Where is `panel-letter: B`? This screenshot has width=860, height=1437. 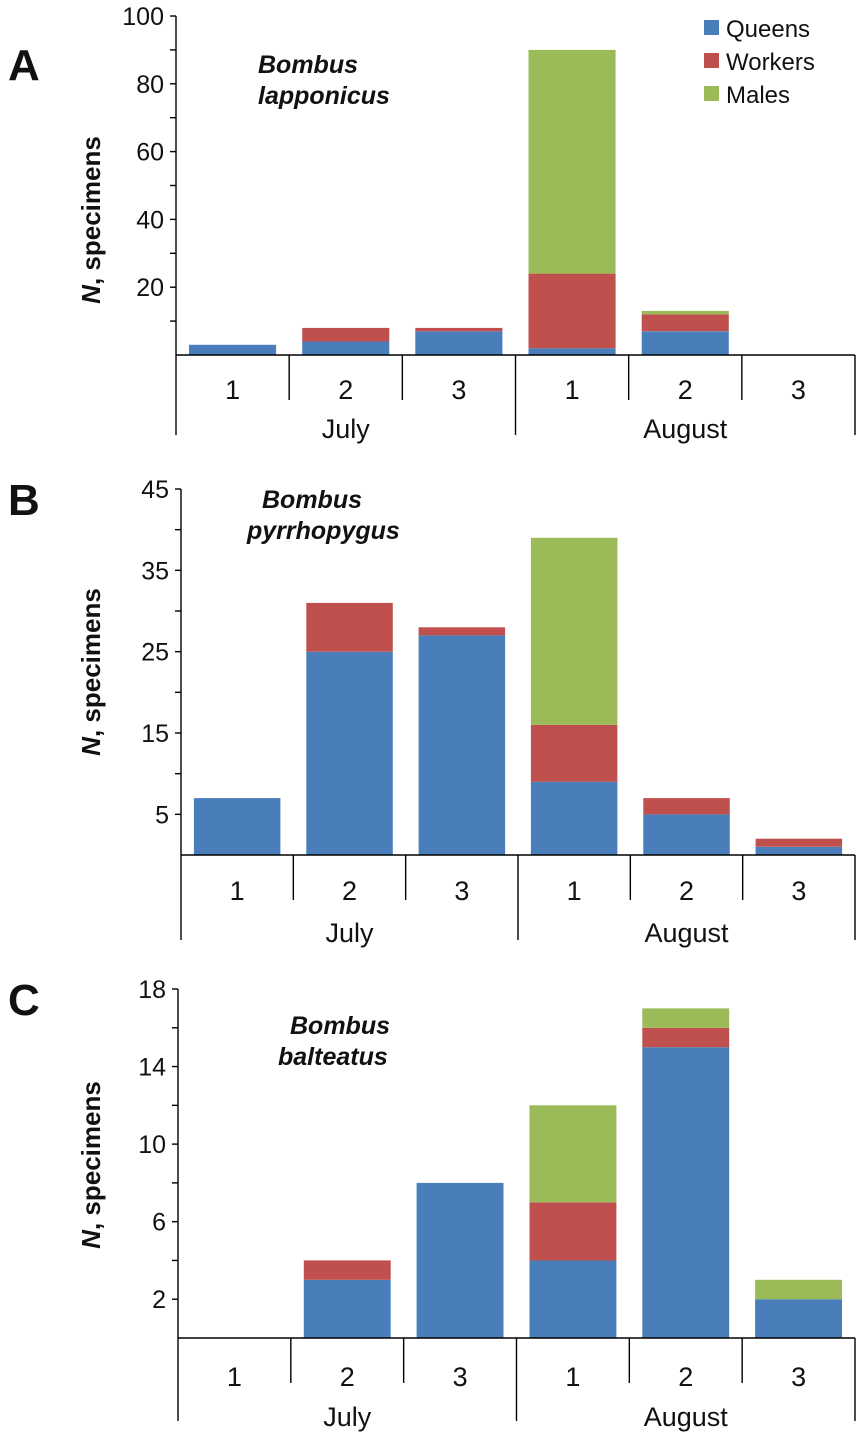 panel-letter: B is located at coordinates (24, 500).